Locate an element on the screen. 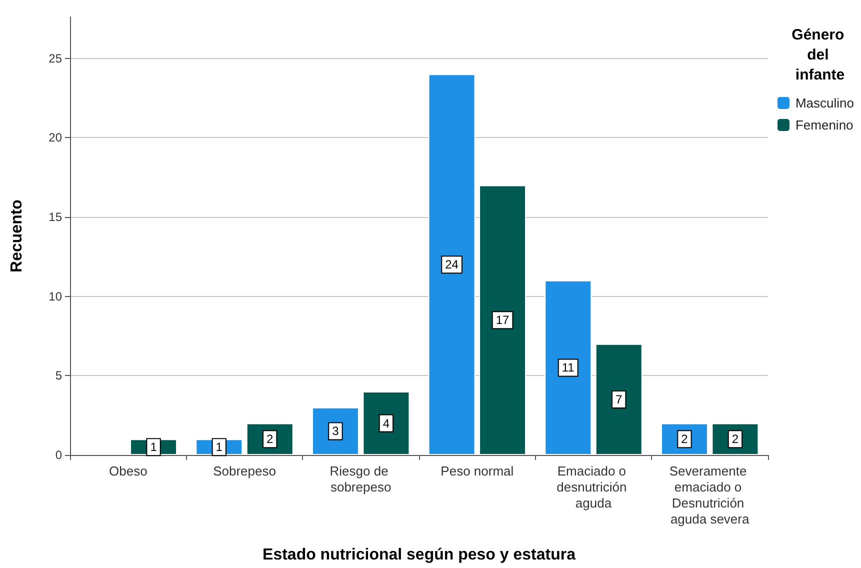 This screenshot has height=568, width=861. data-label: 7 is located at coordinates (619, 399).